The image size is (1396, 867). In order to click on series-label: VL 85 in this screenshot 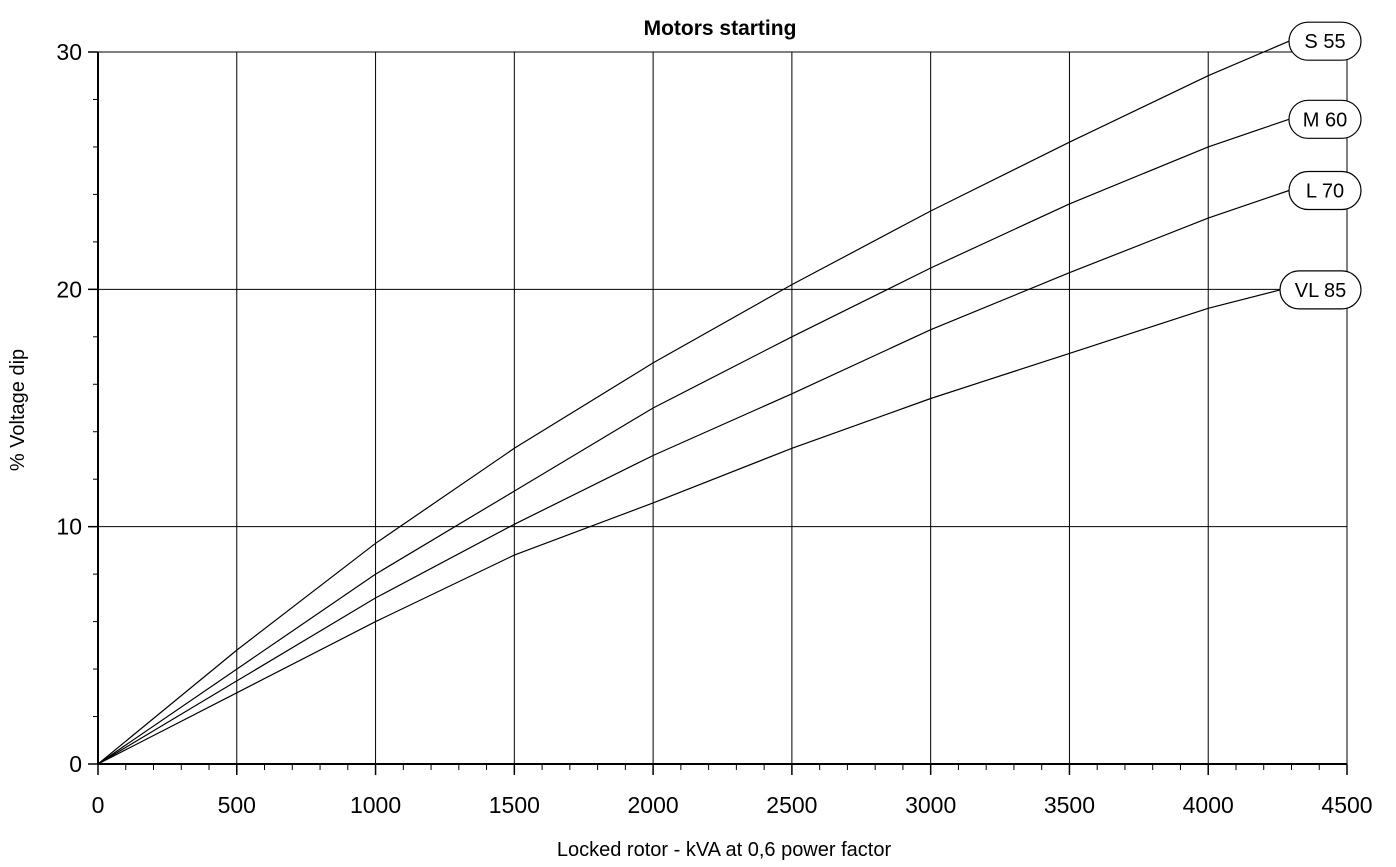, I will do `click(1321, 291)`.